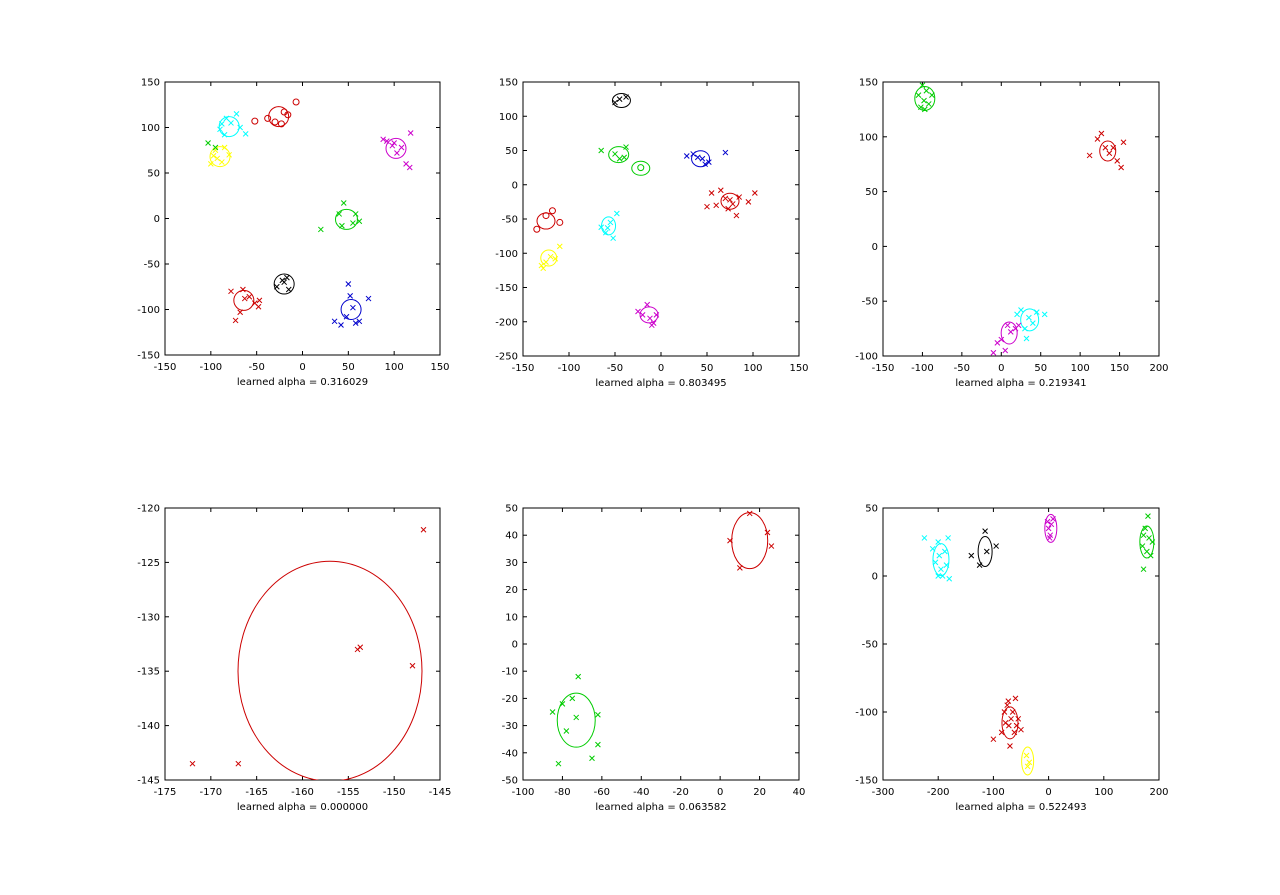  Describe the element at coordinates (1020, 383) in the screenshot. I see `x-axis-label: learned alpha = 0.219341` at that location.